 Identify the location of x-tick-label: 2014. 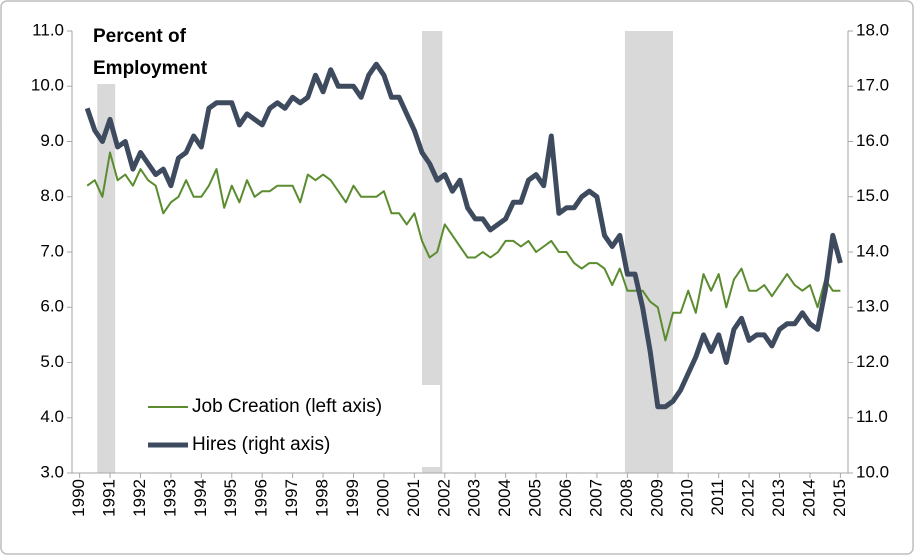
(808, 498).